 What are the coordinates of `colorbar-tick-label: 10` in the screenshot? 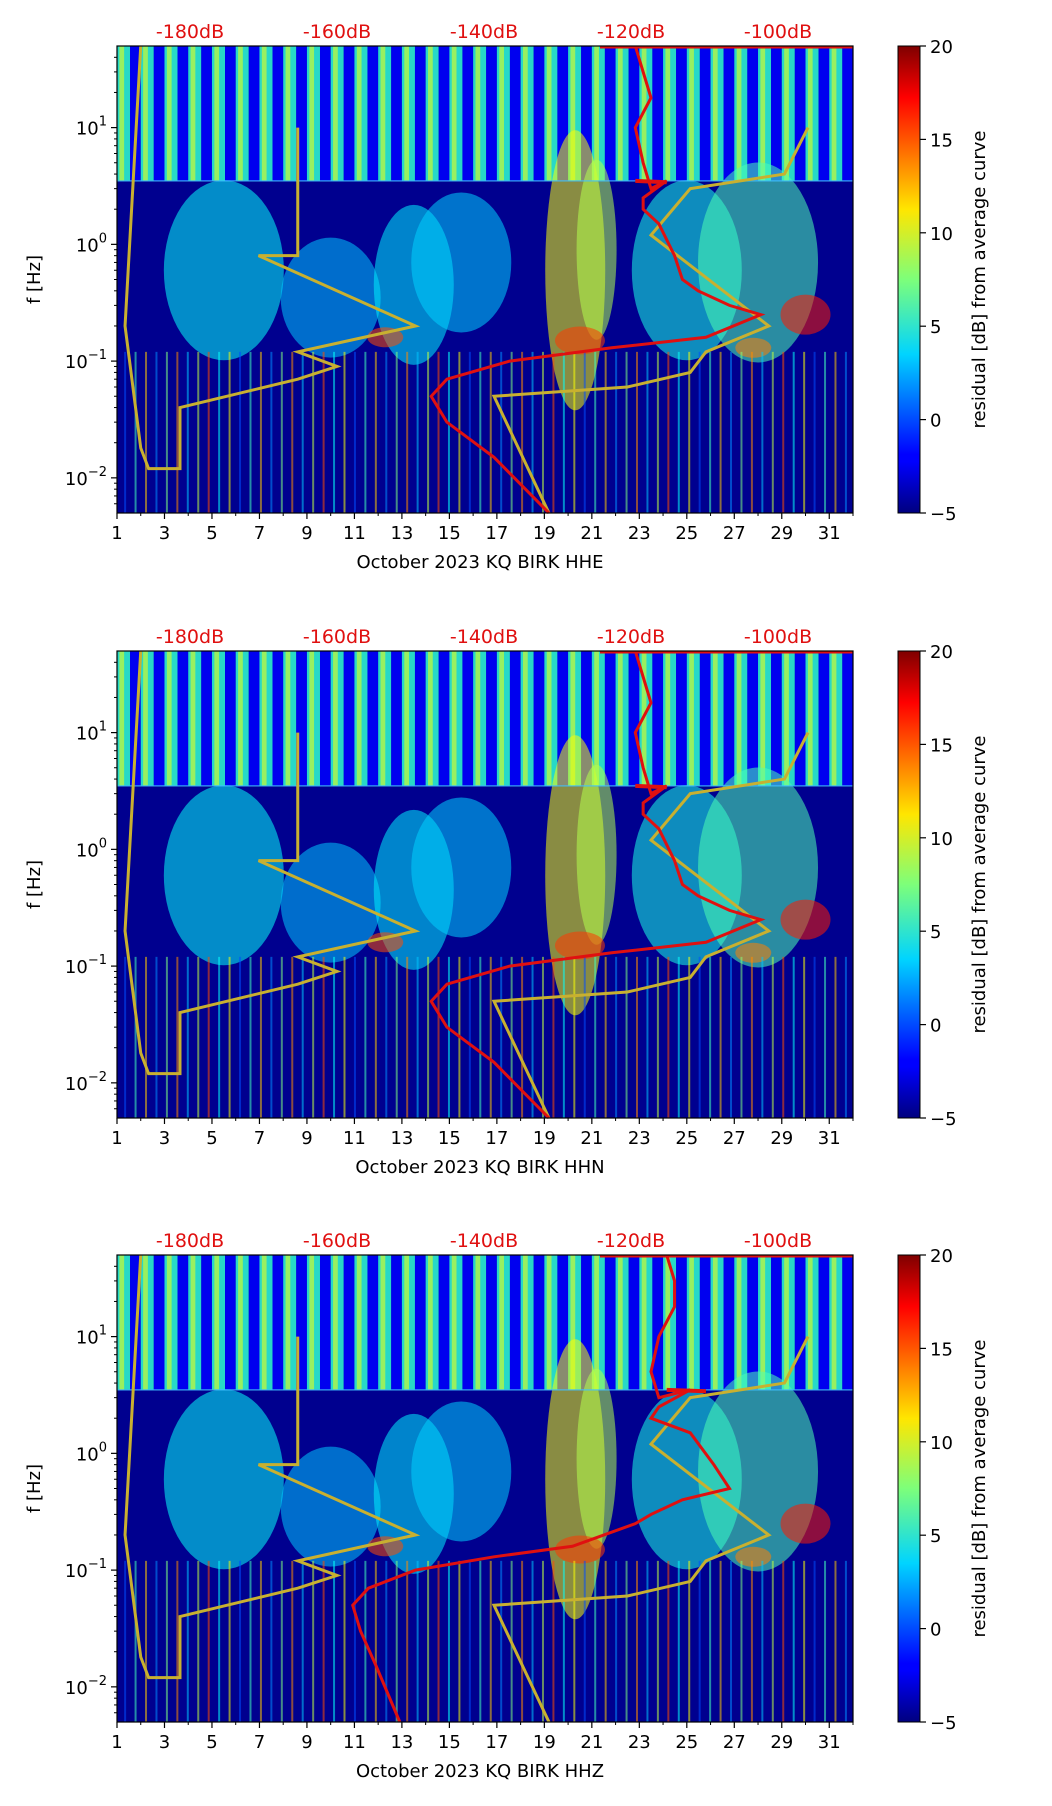 It's located at (941, 1443).